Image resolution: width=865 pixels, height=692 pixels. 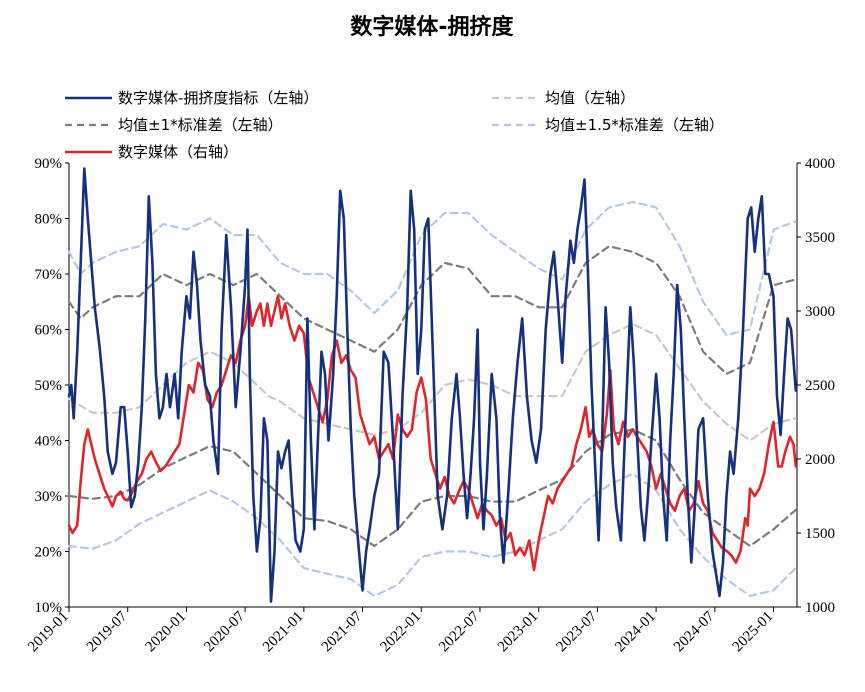 I want to click on left-tick-label: 80%, so click(x=49, y=220).